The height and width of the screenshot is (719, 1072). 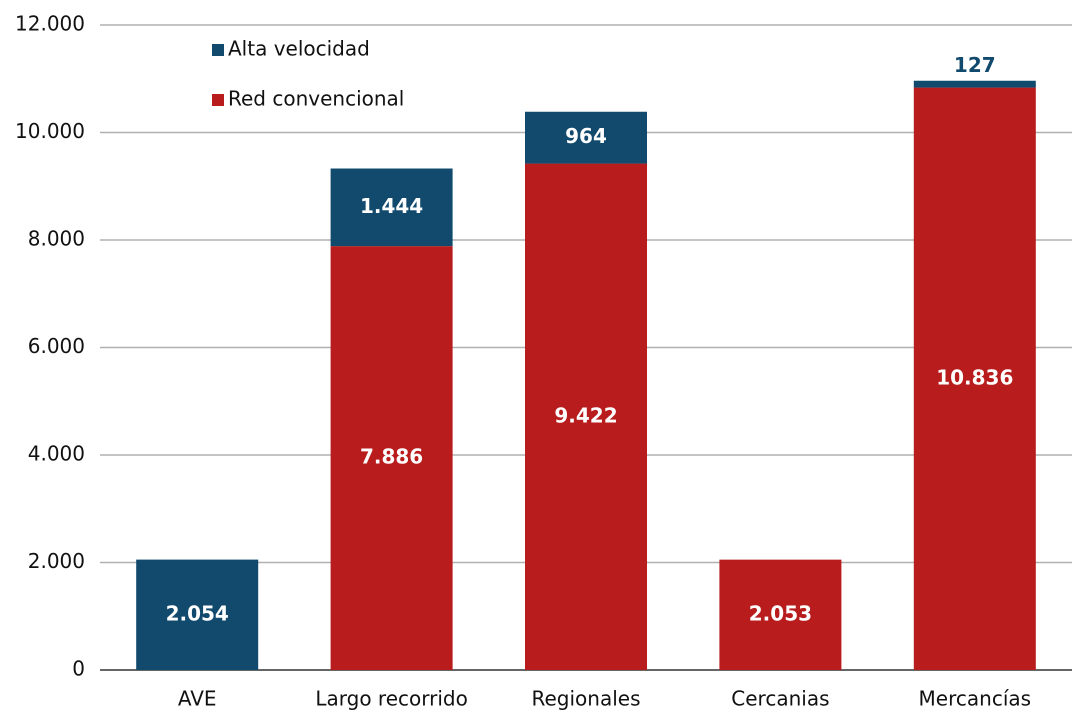 What do you see at coordinates (299, 49) in the screenshot?
I see `legend-label: Alta velocidad` at bounding box center [299, 49].